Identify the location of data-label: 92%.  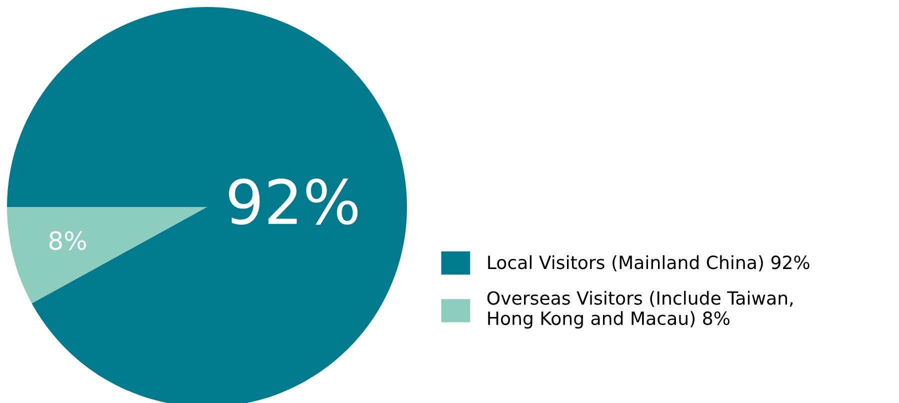
(293, 201).